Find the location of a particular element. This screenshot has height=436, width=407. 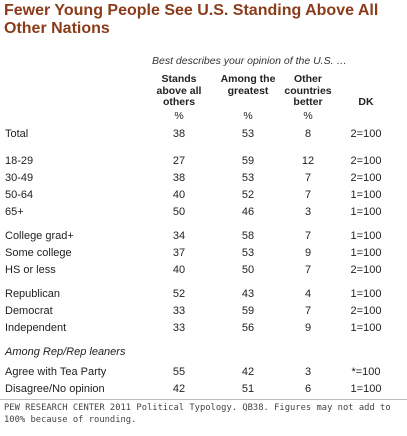

row-label: 18-29 is located at coordinates (19, 161).